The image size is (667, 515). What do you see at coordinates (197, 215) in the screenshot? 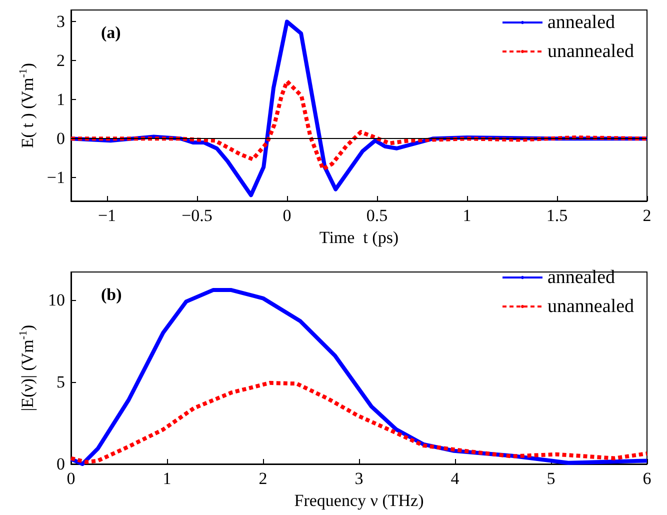
I see `x-tick-label: −0.5` at bounding box center [197, 215].